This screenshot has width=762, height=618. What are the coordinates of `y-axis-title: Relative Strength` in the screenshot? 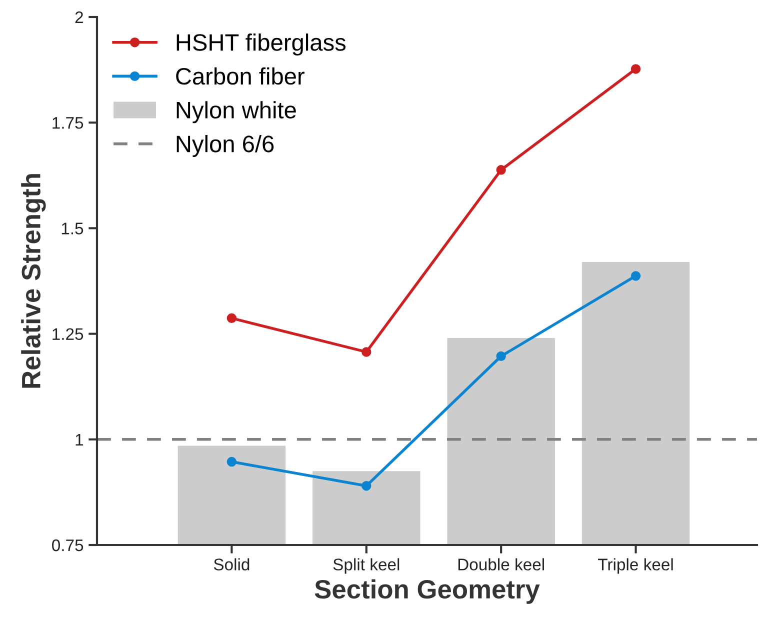 It's located at (33, 281).